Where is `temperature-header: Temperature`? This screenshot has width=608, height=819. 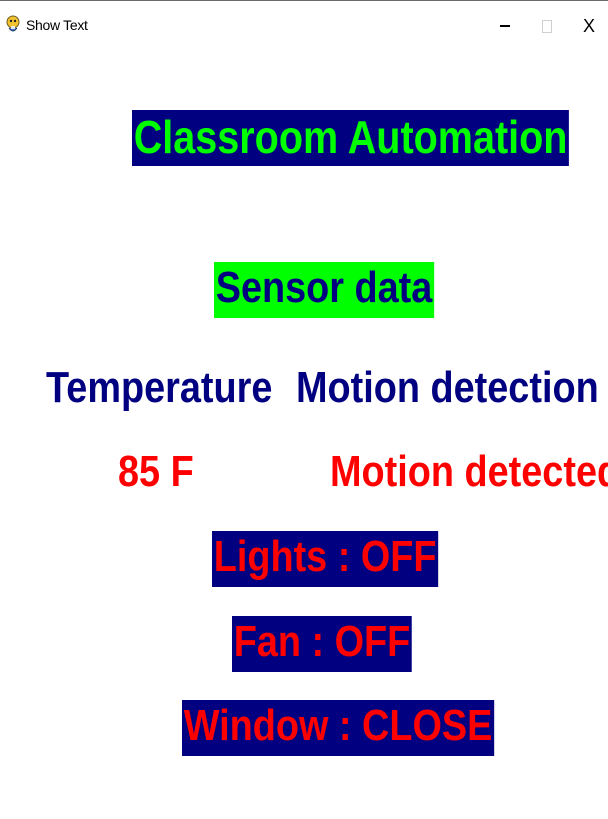 temperature-header: Temperature is located at coordinates (159, 387).